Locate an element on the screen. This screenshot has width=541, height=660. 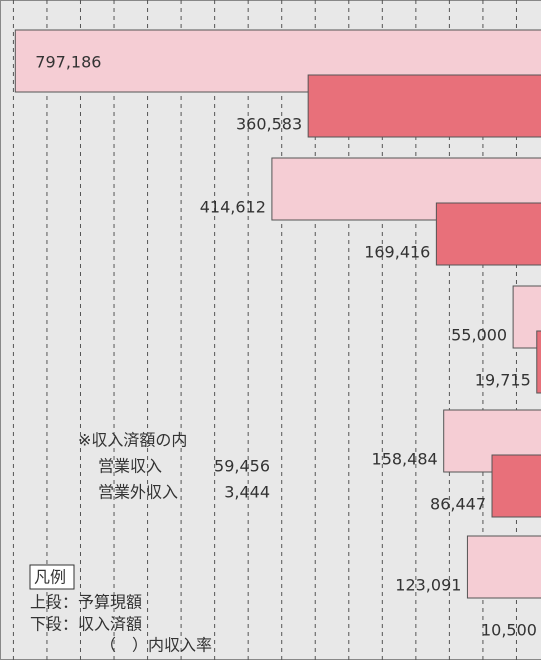
value-label: 414,612 is located at coordinates (233, 207).